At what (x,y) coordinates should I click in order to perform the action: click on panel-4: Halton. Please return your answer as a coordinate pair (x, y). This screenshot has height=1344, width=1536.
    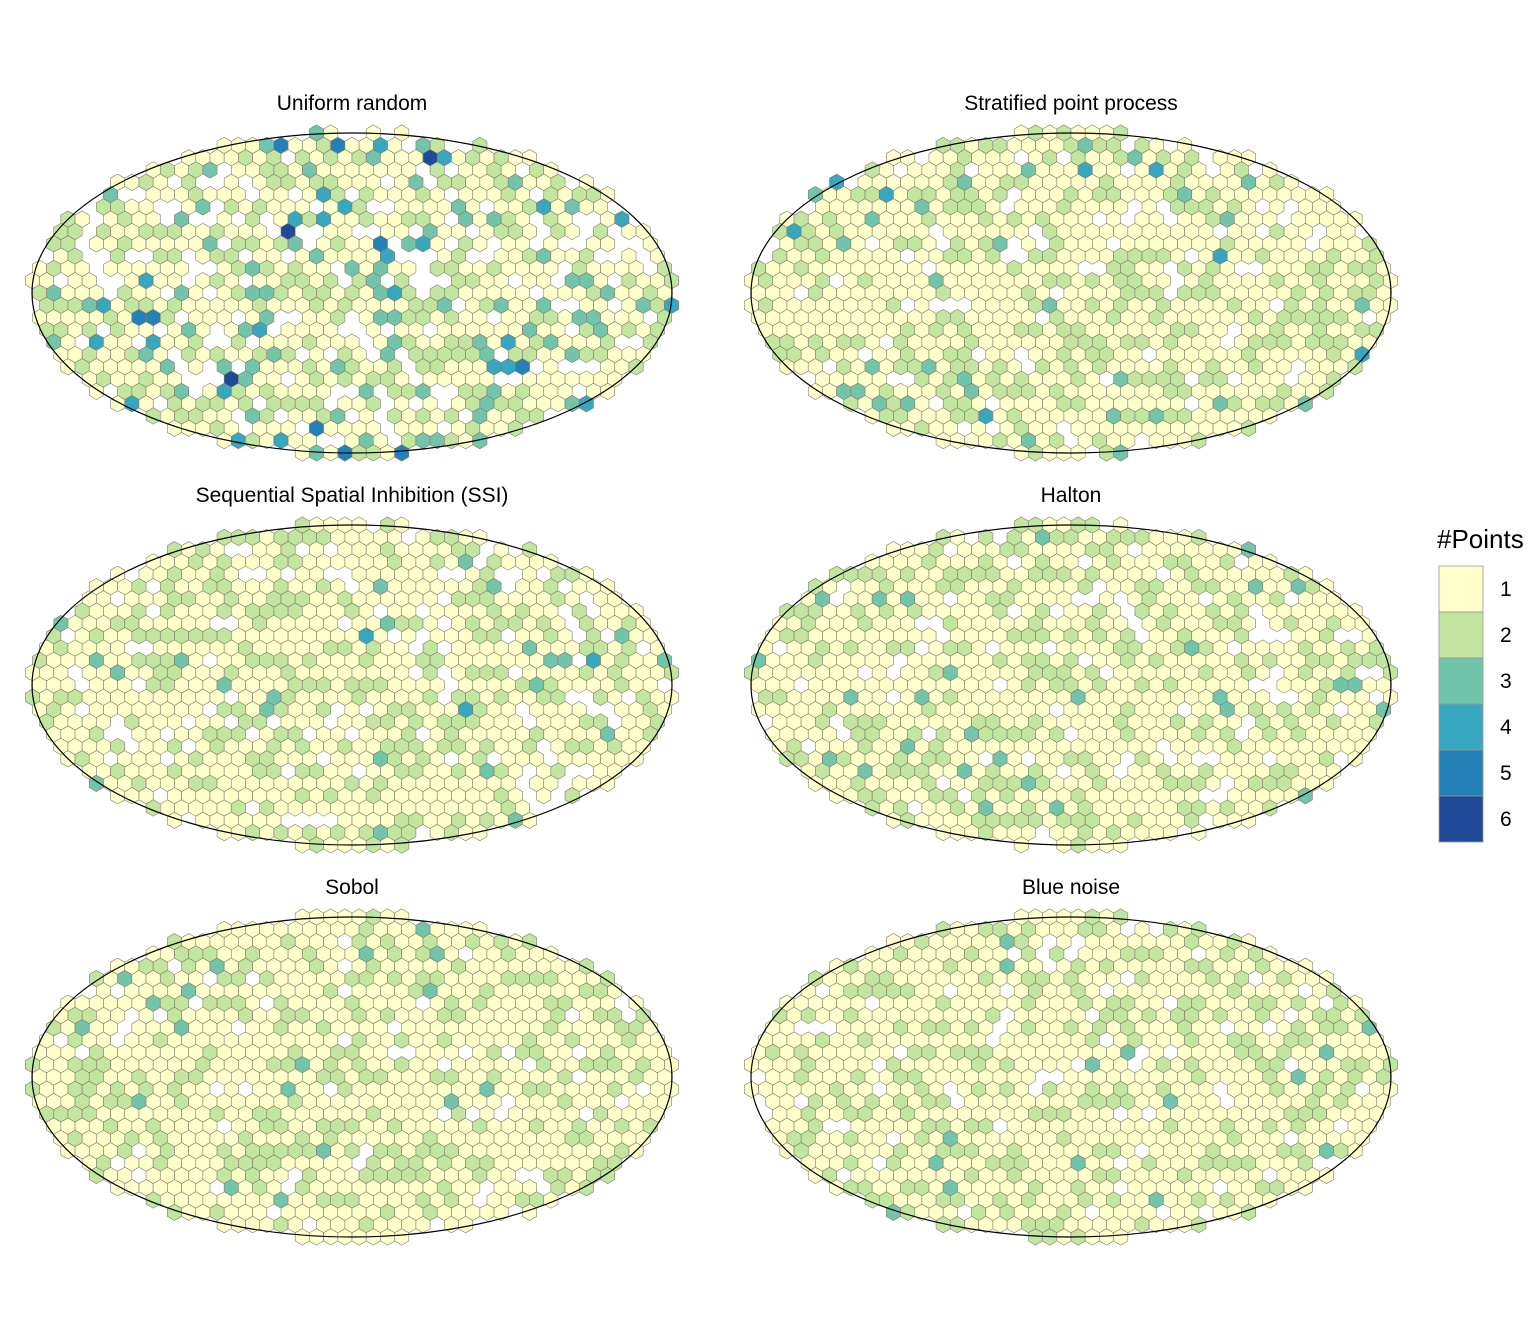
    Looking at the image, I should click on (1071, 669).